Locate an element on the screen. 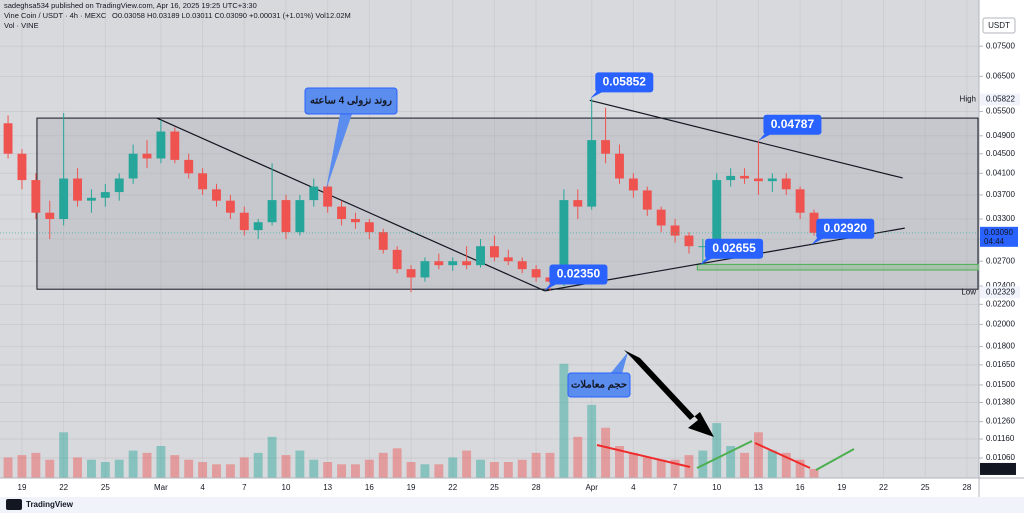 Image resolution: width=1024 pixels, height=513 pixels. y-tick-label: 0.02700 is located at coordinates (1000, 260).